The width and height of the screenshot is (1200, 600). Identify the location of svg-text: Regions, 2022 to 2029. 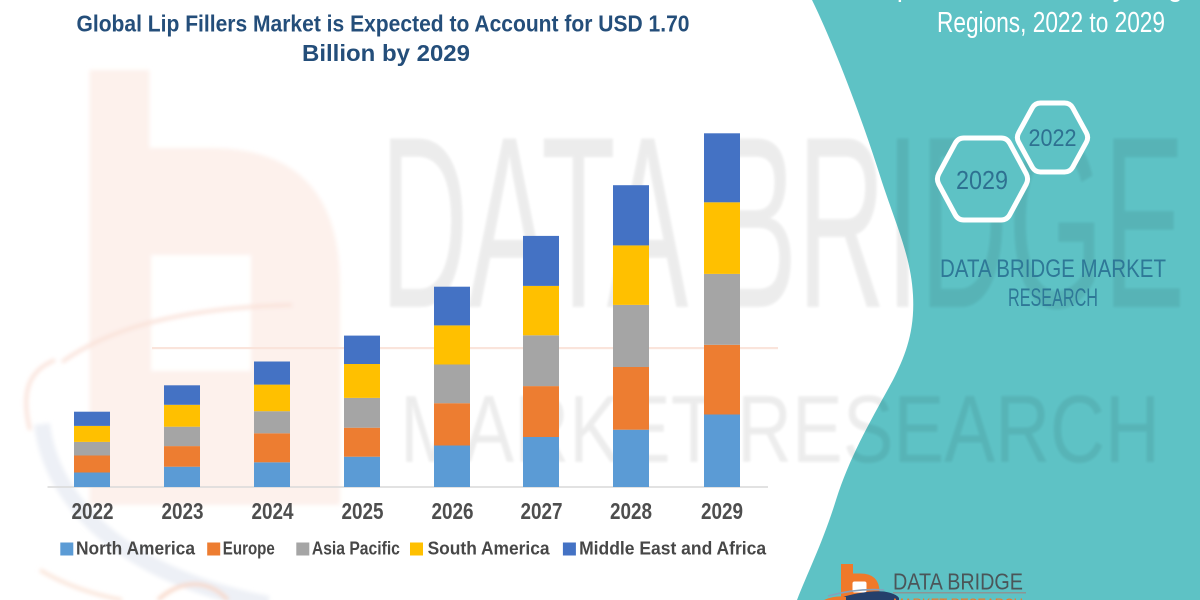
(1051, 23).